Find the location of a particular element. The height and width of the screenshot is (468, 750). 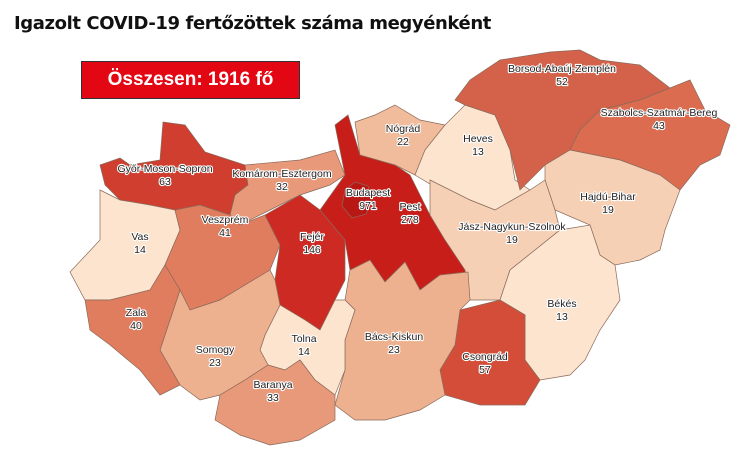

county-name-label: Jász-Nagykun-Szolnok is located at coordinates (512, 227).